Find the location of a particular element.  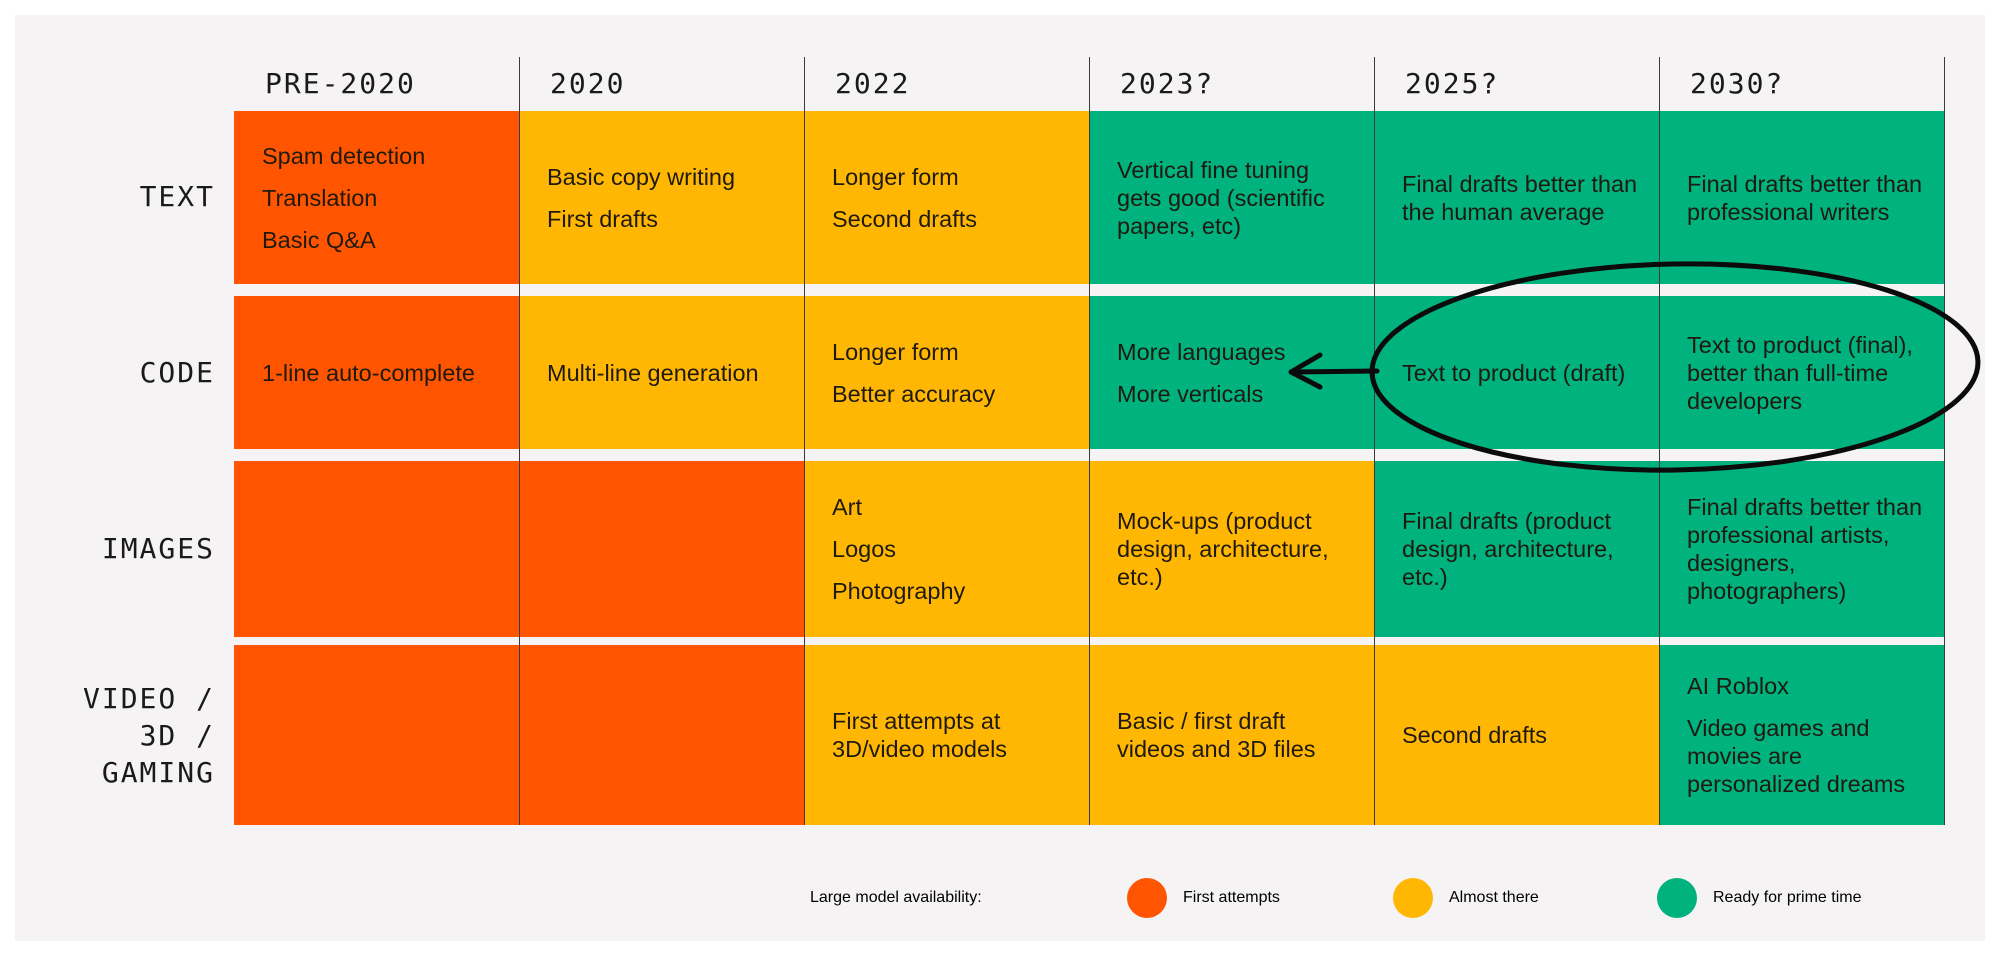

cell-video-3d-gaming-2022: First attempts at 3D/video models is located at coordinates (946, 735).